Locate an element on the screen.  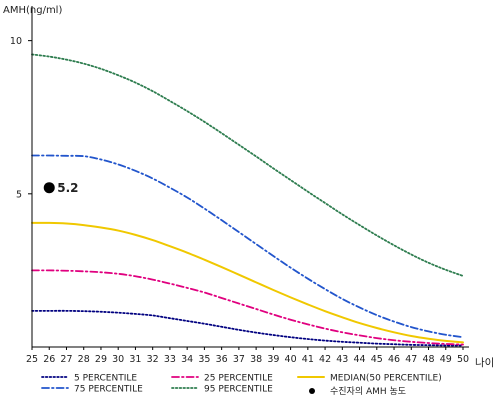
x-tick-label: 35 is located at coordinates (204, 359).